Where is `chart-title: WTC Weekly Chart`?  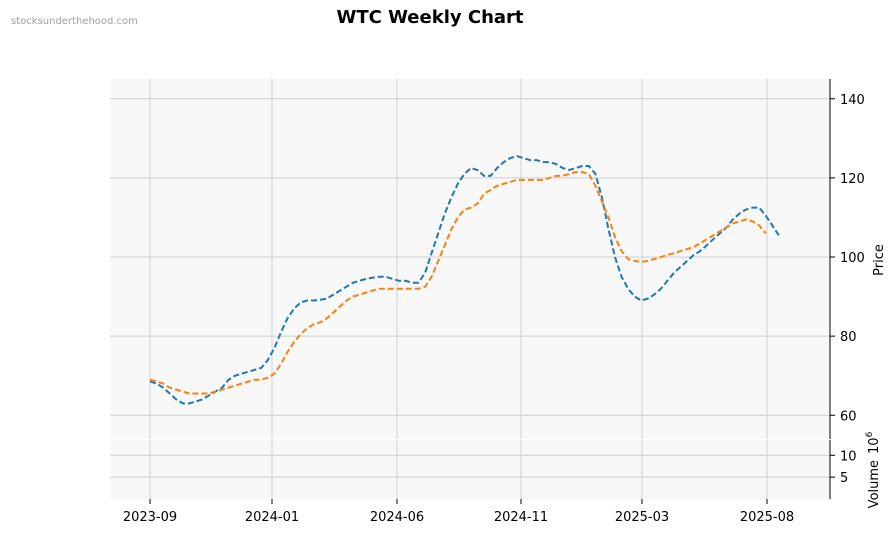 chart-title: WTC Weekly Chart is located at coordinates (430, 17).